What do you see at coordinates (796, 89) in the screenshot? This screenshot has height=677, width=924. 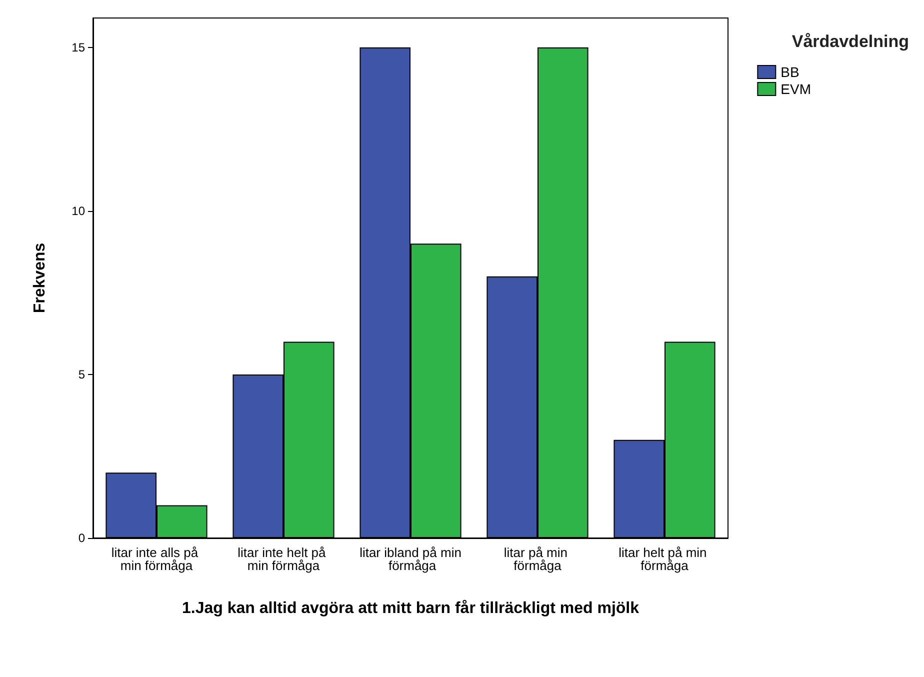 I see `legend-label: EVM` at bounding box center [796, 89].